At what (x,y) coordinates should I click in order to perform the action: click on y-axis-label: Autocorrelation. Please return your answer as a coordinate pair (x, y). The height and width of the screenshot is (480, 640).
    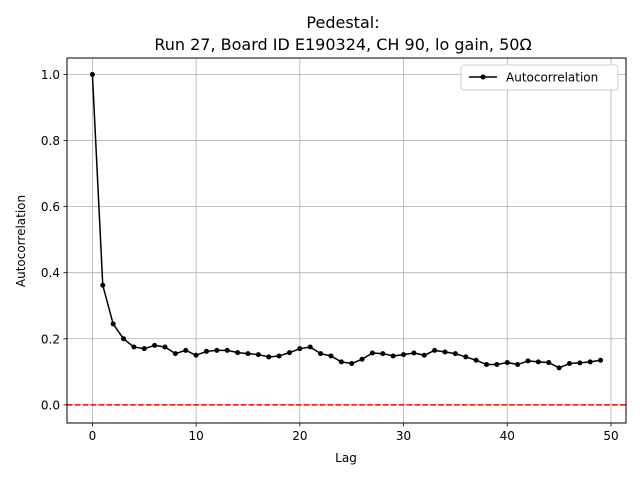
    Looking at the image, I should click on (21, 241).